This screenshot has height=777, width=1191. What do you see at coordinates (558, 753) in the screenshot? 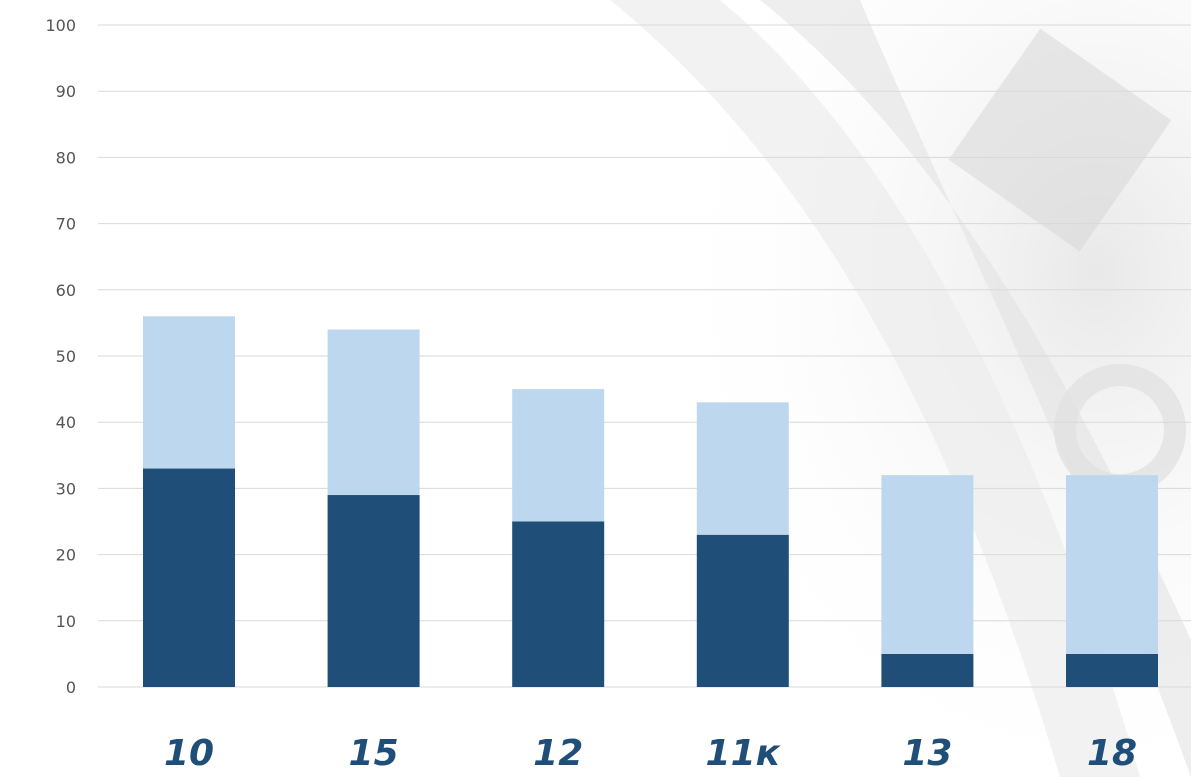
I see `x-tick-label: 12` at bounding box center [558, 753].